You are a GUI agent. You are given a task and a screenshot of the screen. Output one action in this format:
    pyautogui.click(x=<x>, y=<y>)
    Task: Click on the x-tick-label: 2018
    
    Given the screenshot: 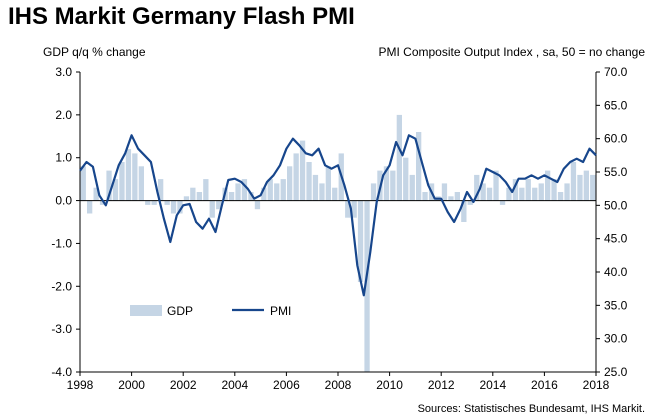 What is the action you would take?
    pyautogui.click(x=596, y=385)
    